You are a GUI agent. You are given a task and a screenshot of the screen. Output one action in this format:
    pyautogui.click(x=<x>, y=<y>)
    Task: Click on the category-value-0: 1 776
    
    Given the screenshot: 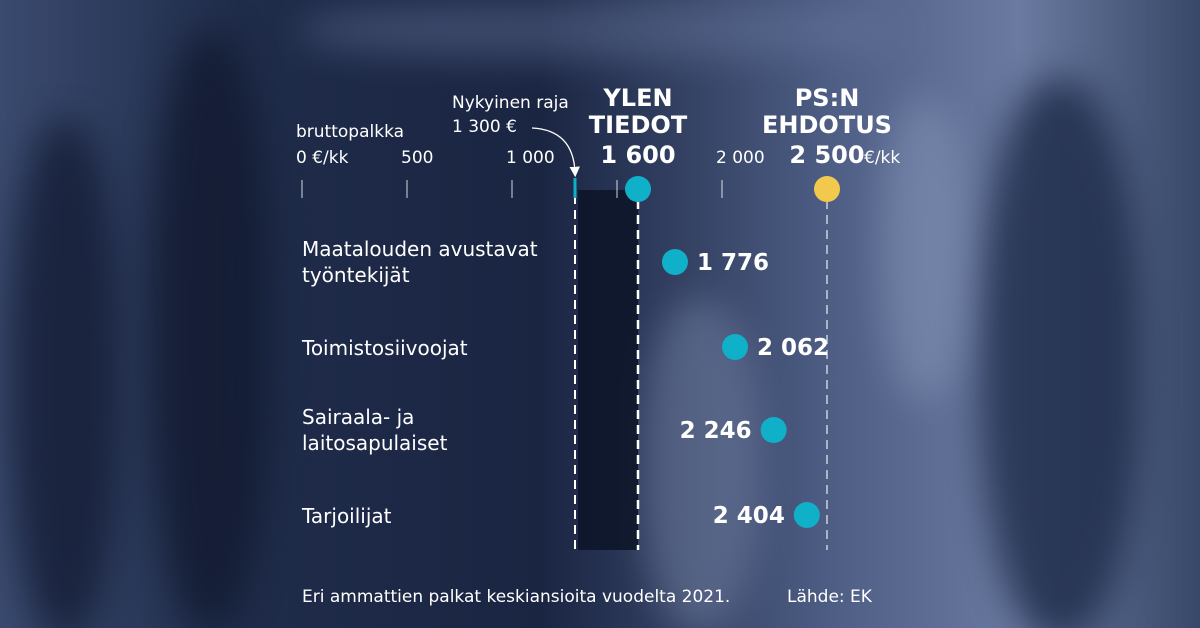 What is the action you would take?
    pyautogui.click(x=733, y=263)
    